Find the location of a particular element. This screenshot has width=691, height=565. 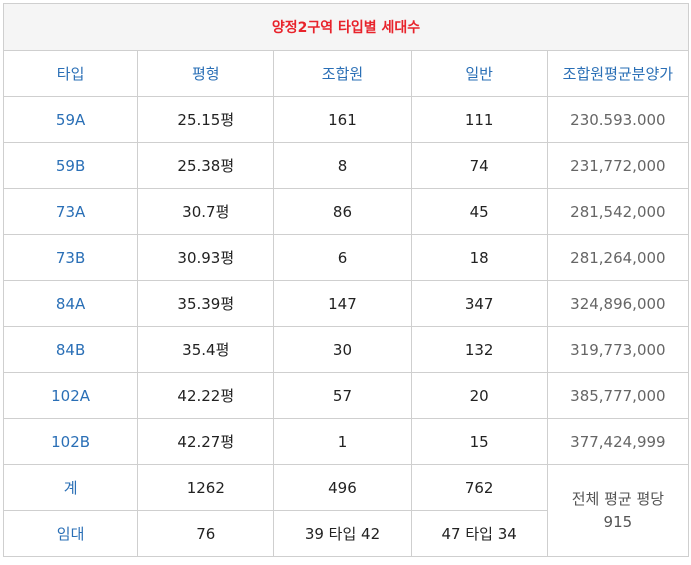

header-avg-price: 조합원평균분양가 is located at coordinates (618, 73).